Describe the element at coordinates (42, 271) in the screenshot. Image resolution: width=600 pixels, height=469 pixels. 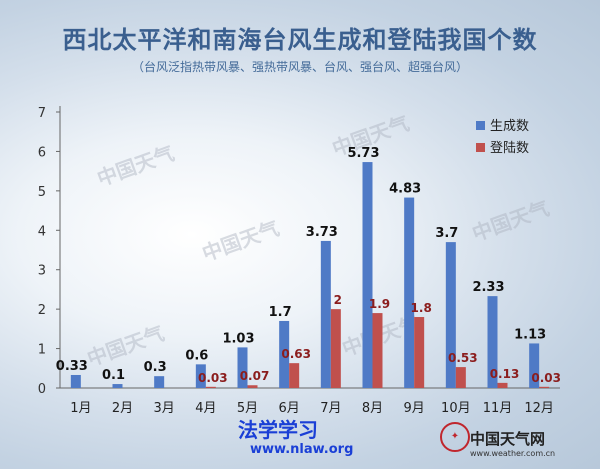
I see `y-tick-label: 3` at that location.